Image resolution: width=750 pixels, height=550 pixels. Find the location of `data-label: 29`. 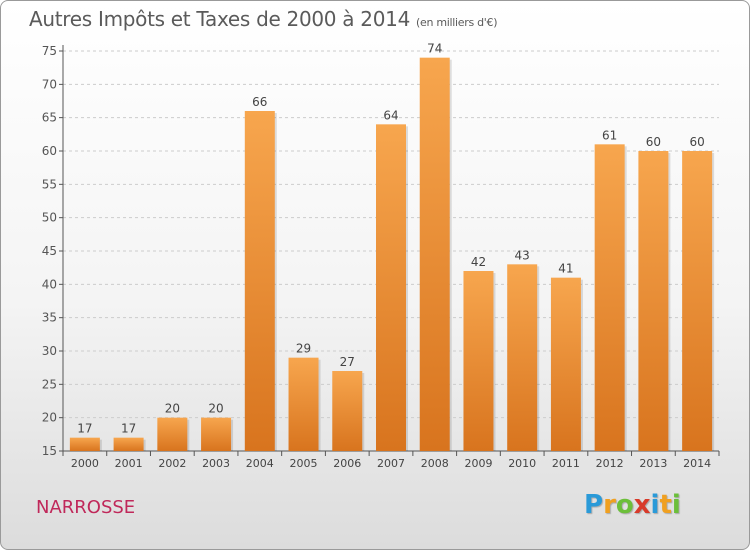

data-label: 29 is located at coordinates (303, 349).